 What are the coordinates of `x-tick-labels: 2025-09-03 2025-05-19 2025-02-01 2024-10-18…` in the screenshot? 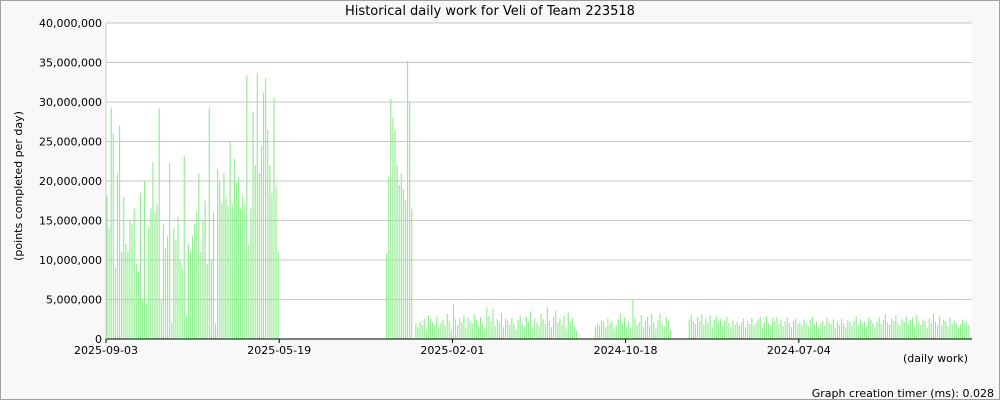 It's located at (452, 348).